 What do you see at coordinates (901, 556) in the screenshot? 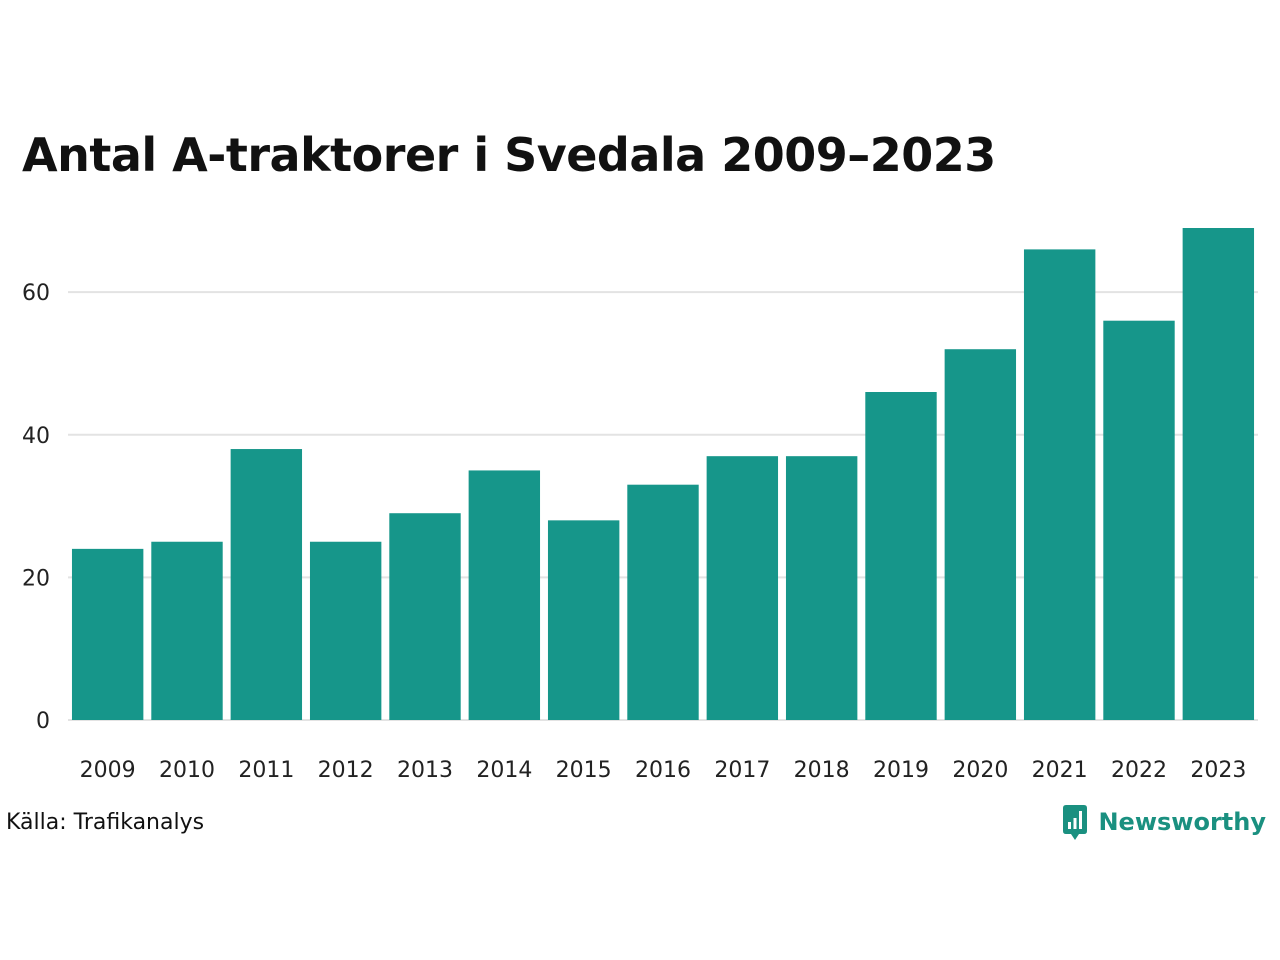
I see `bar-2019` at bounding box center [901, 556].